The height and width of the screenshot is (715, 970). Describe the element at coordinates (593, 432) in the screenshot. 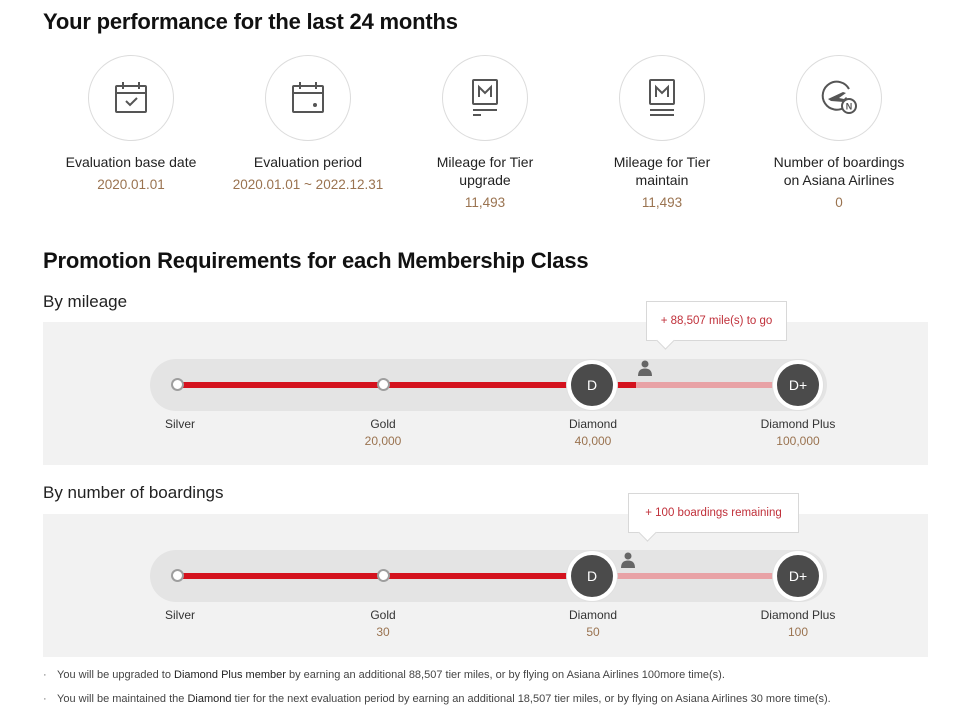

I see `tier-label-diamond: Diamond 40,000` at that location.